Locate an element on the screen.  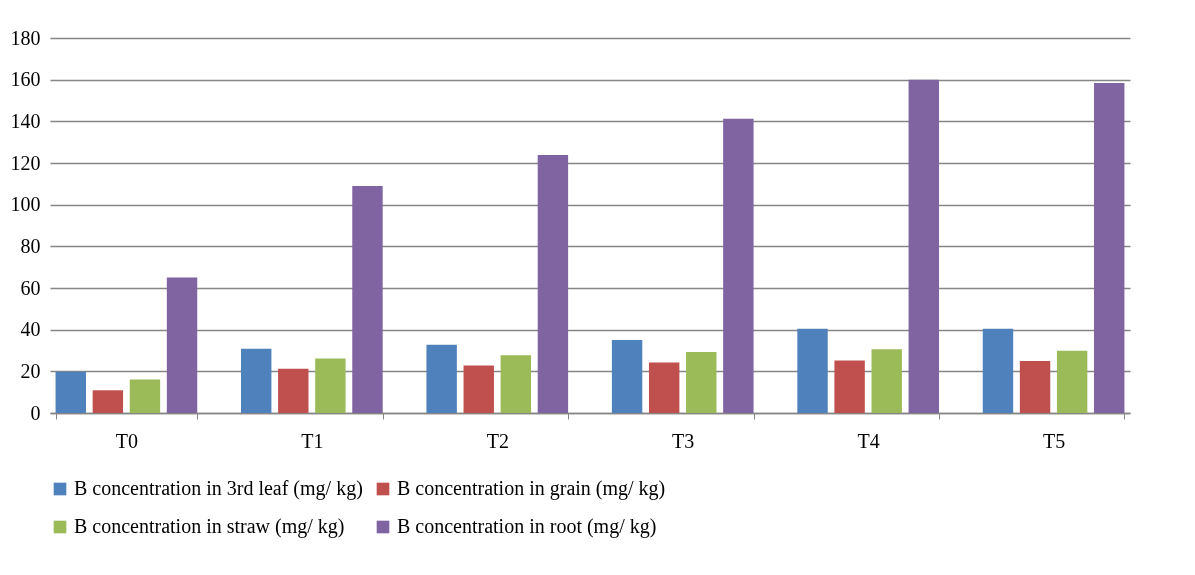
x-tick-label: T5 is located at coordinates (1054, 440).